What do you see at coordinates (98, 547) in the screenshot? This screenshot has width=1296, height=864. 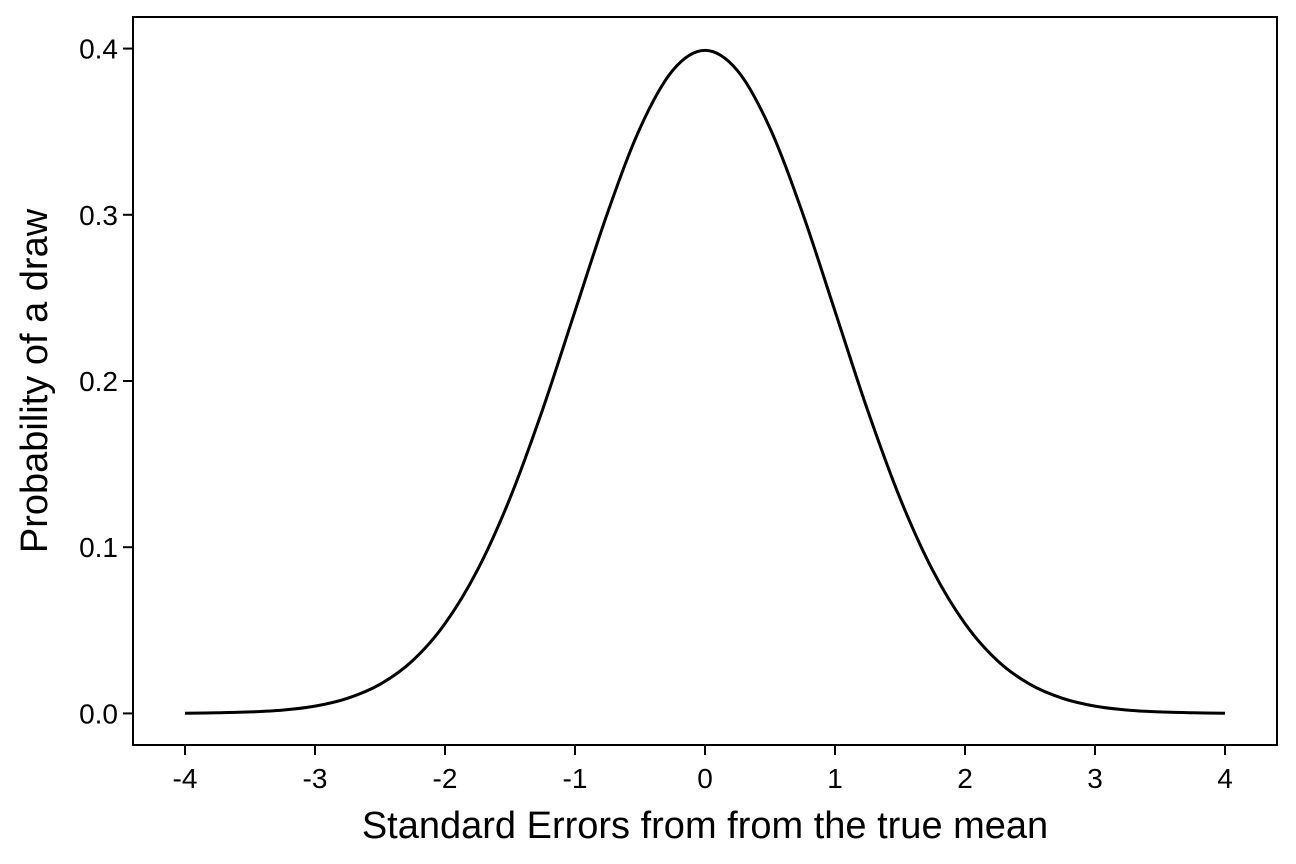 I see `y-tick-label: 0.1` at bounding box center [98, 547].